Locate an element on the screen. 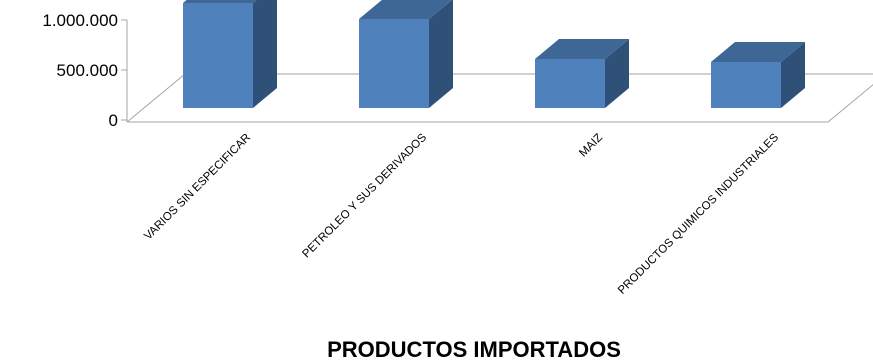  chart-floor is located at coordinates (499, 98).